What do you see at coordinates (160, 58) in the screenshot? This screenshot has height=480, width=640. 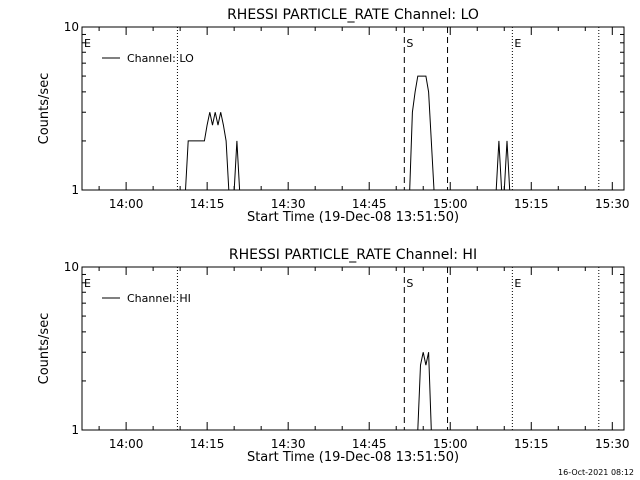 I see `legend-entry: Channel: LO` at bounding box center [160, 58].